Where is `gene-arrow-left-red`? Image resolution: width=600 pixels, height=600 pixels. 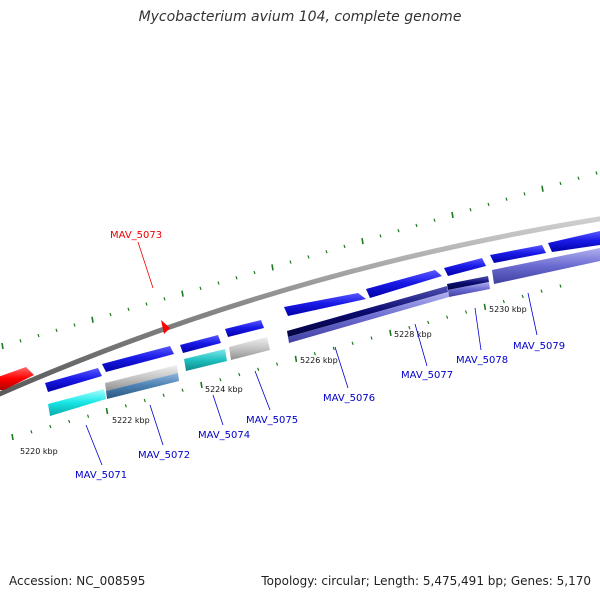 gene-arrow-left-red is located at coordinates (17, 378).